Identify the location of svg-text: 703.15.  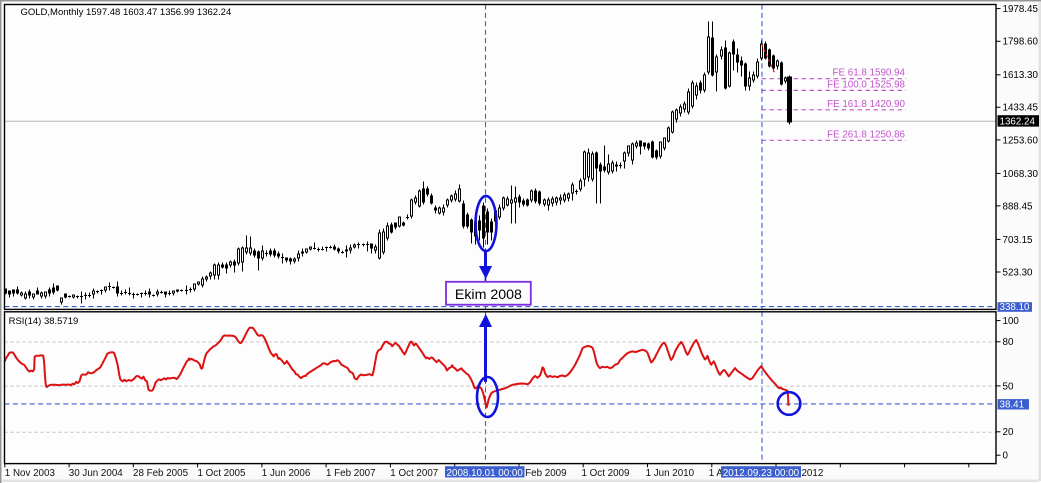
(1018, 240).